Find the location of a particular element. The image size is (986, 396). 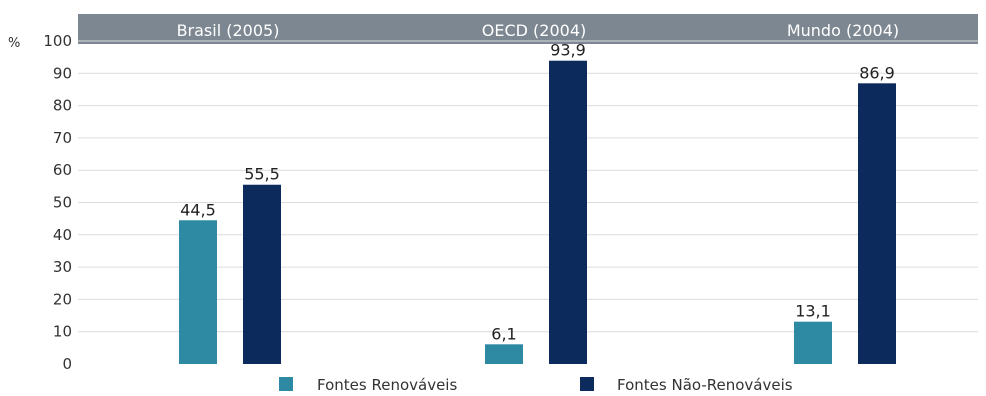

y-tick-label: 40 is located at coordinates (62, 235).